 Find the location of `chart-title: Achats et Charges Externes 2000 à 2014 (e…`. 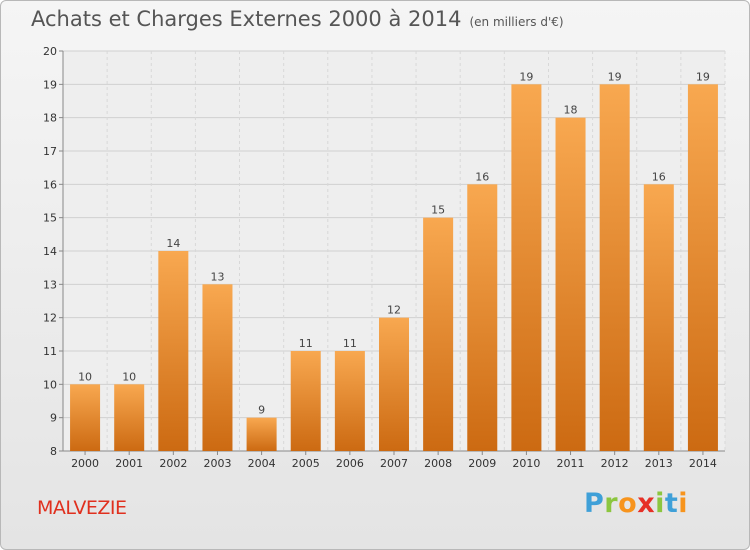

chart-title: Achats et Charges Externes 2000 à 2014 (e… is located at coordinates (297, 19).